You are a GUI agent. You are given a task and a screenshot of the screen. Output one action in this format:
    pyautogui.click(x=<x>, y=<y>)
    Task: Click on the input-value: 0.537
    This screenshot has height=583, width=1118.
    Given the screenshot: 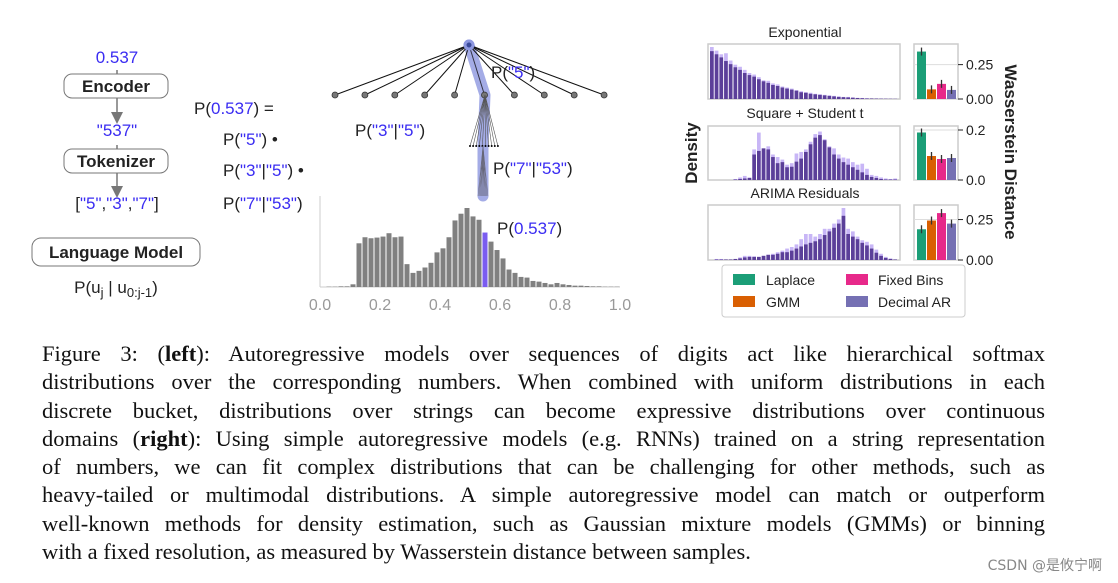 What is the action you would take?
    pyautogui.click(x=117, y=57)
    